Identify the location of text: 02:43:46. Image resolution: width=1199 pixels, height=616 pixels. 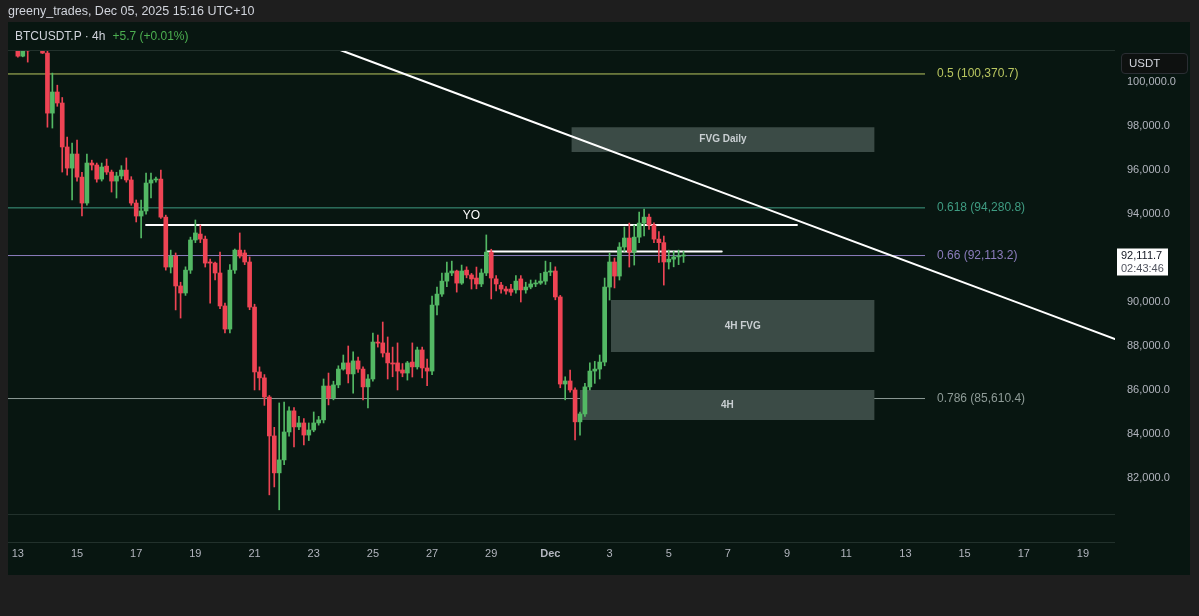
(1142, 267).